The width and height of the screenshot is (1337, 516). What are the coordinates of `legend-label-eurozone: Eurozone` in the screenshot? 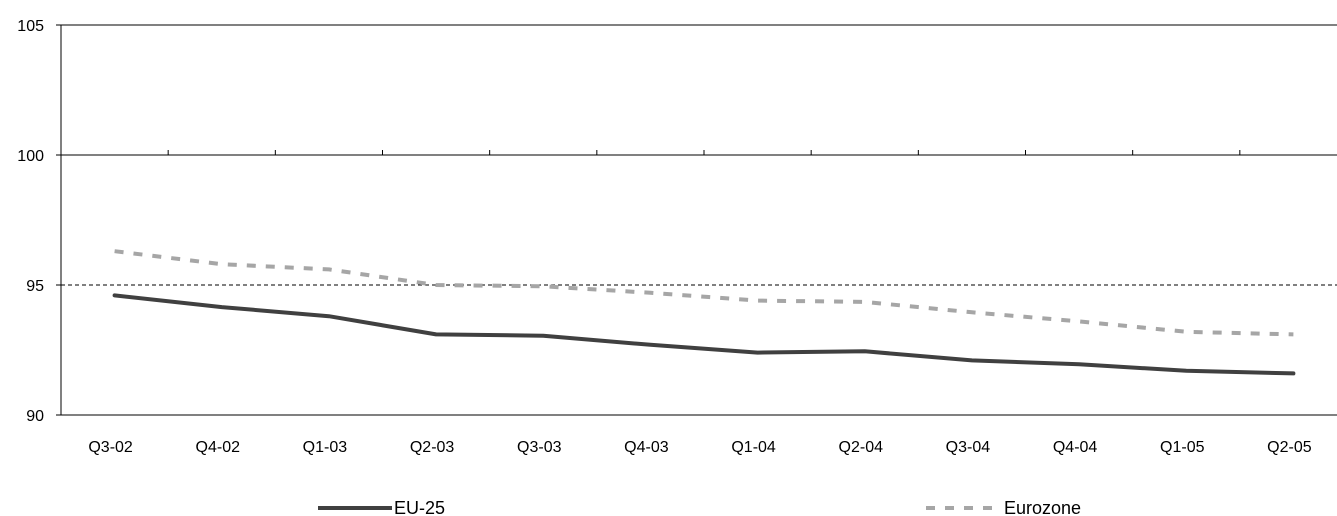 It's located at (1042, 507).